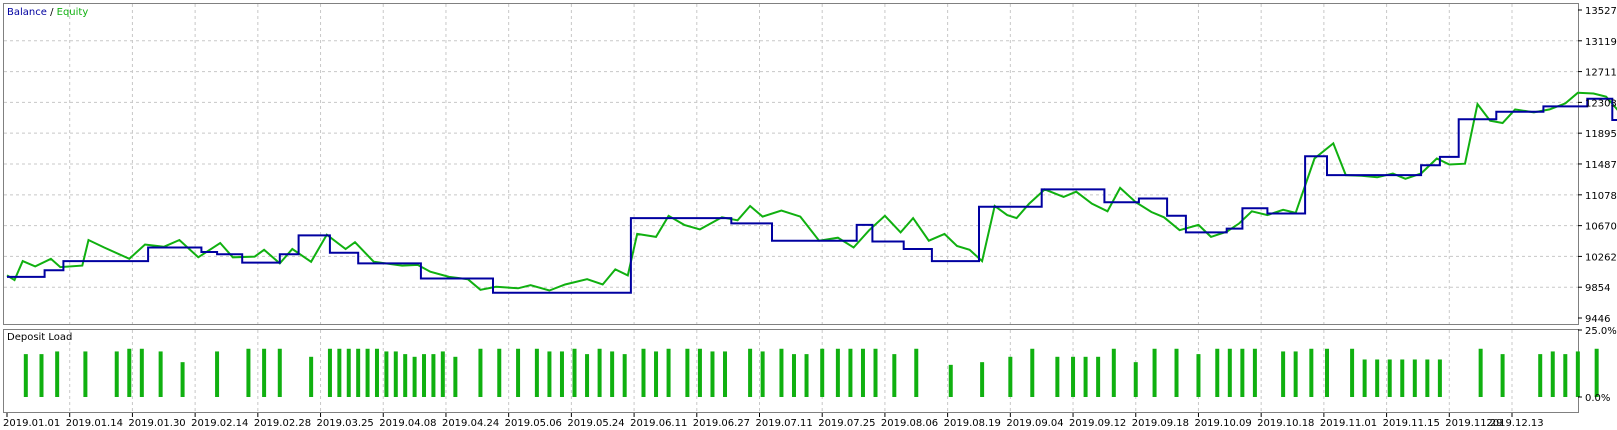  I want to click on legend-equity: Equity, so click(73, 12).